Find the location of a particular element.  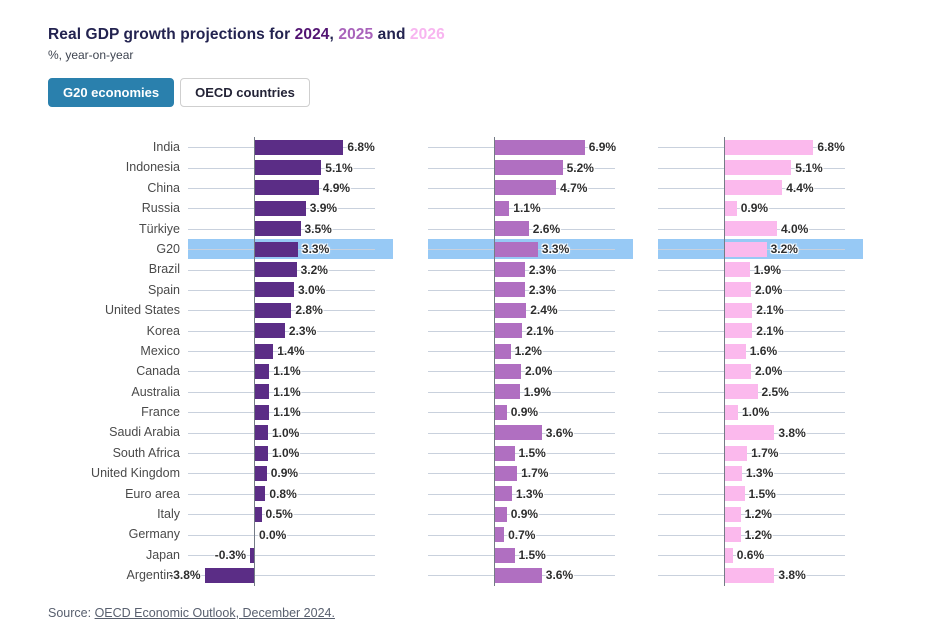

panel-2026: 1.2% is located at coordinates (760, 514).